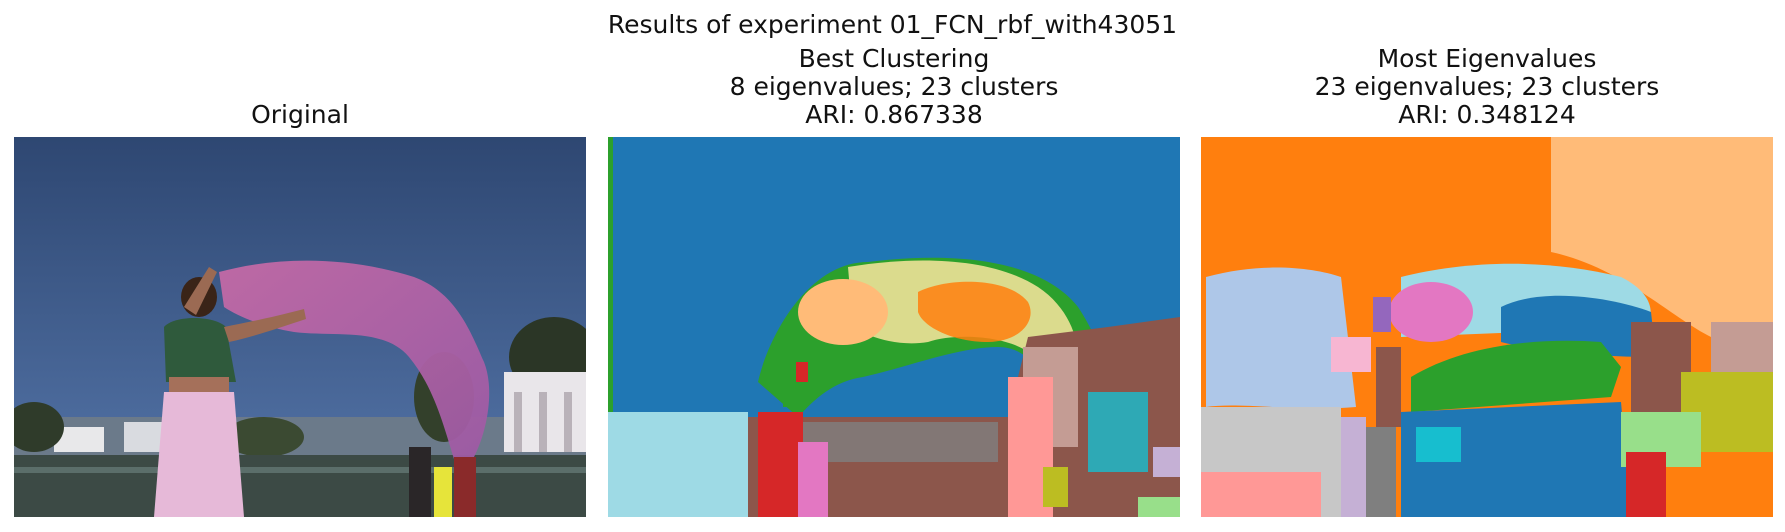 The width and height of the screenshot is (1785, 532). What do you see at coordinates (1159, 507) in the screenshot?
I see `cluster-light-green` at bounding box center [1159, 507].